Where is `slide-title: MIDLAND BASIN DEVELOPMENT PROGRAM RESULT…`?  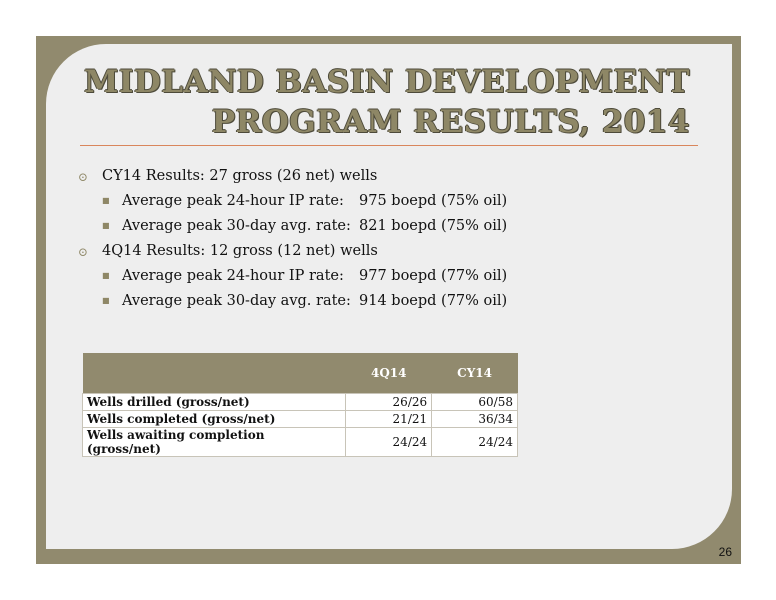
slide-title: MIDLAND BASIN DEVELOPMENT PROGRAM RESULT… is located at coordinates (387, 102).